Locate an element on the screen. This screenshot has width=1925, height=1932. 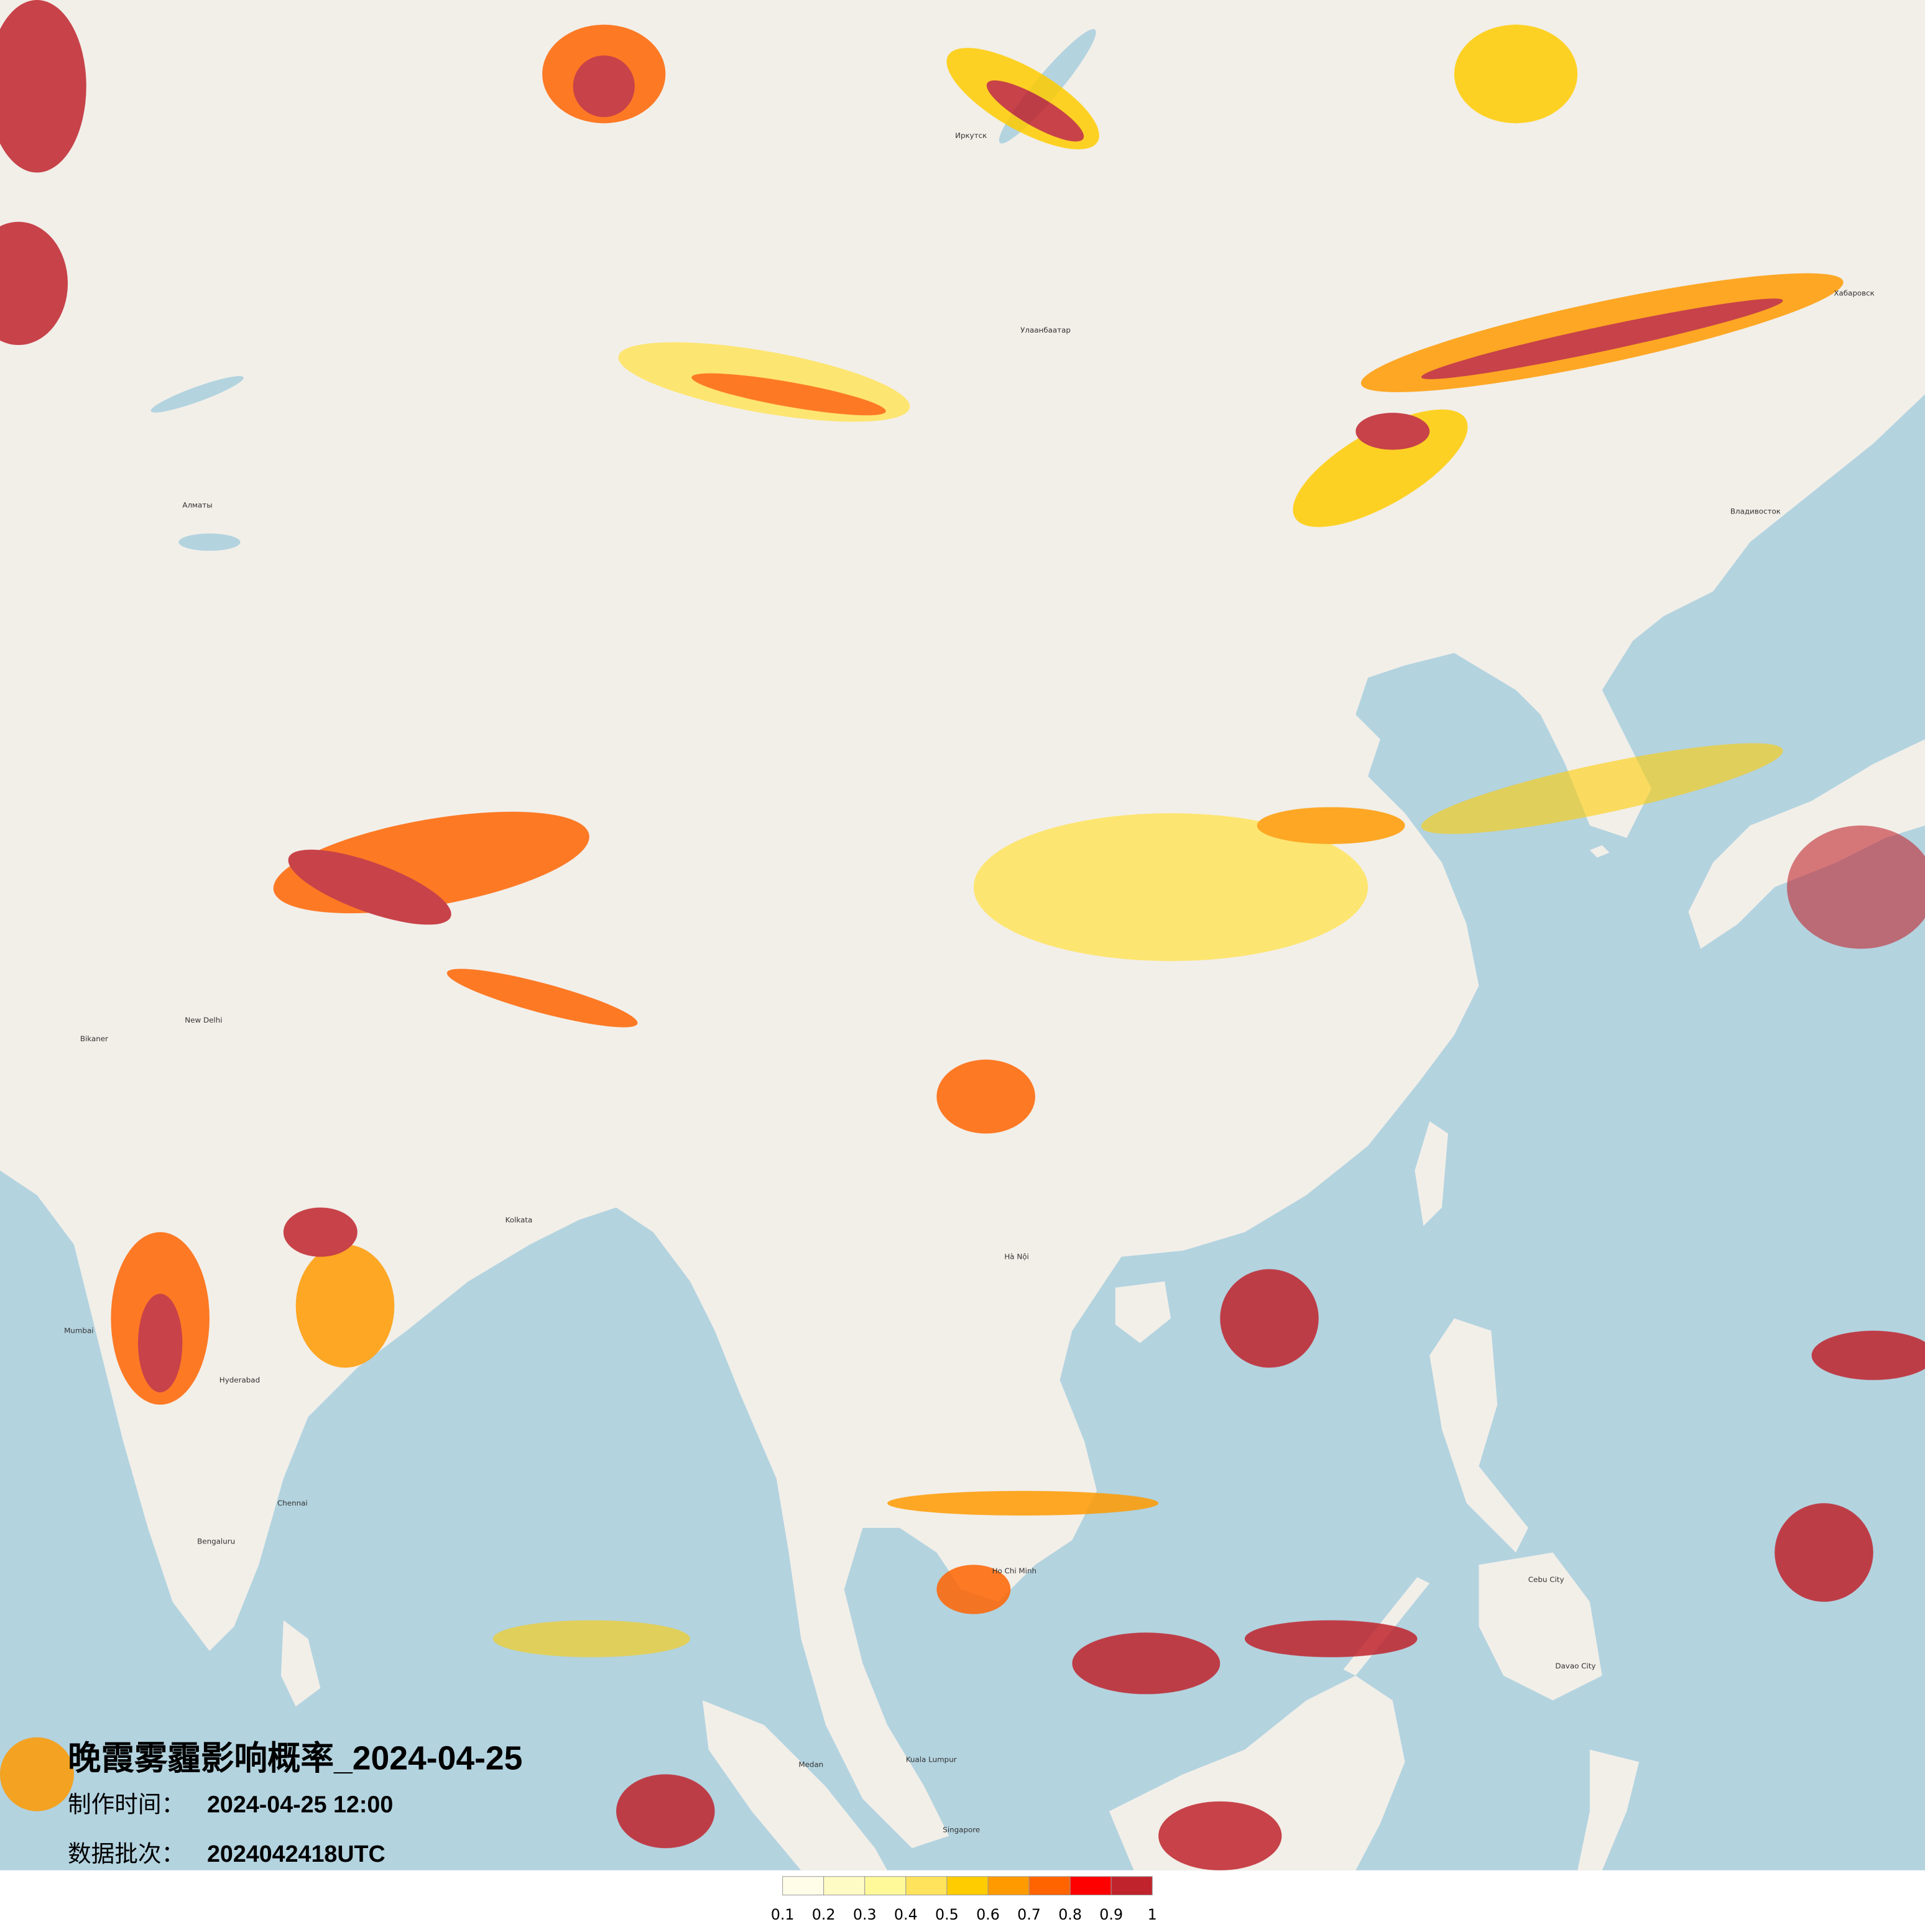
city-label: Kuala Lumpur is located at coordinates (931, 1759).